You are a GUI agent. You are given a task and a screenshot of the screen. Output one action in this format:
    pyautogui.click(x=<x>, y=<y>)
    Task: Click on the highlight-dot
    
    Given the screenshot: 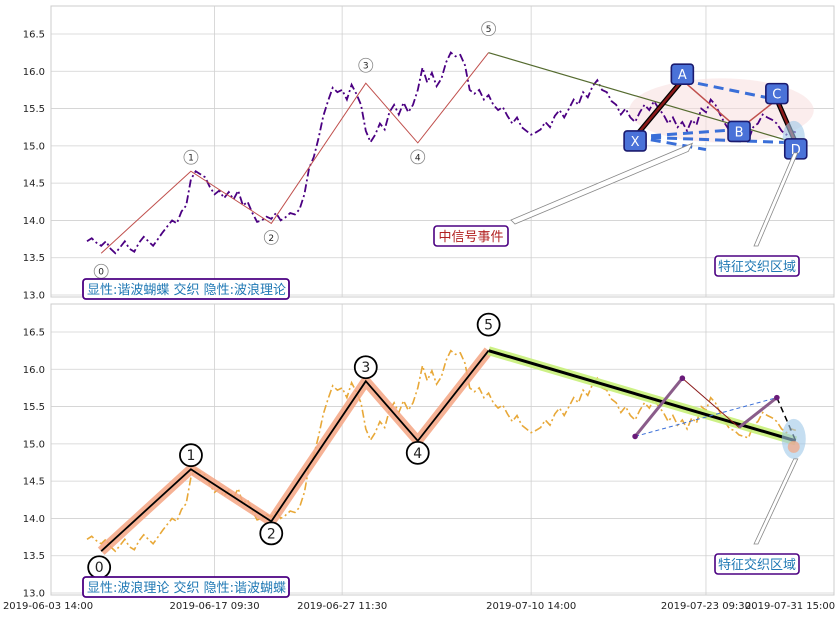 What is the action you would take?
    pyautogui.click(x=793, y=446)
    